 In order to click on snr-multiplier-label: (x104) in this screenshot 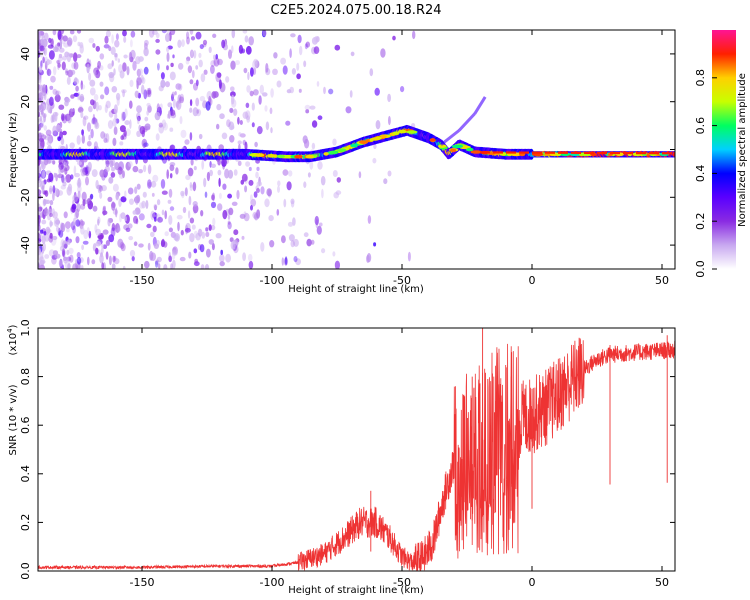, I will do `click(12, 339)`.